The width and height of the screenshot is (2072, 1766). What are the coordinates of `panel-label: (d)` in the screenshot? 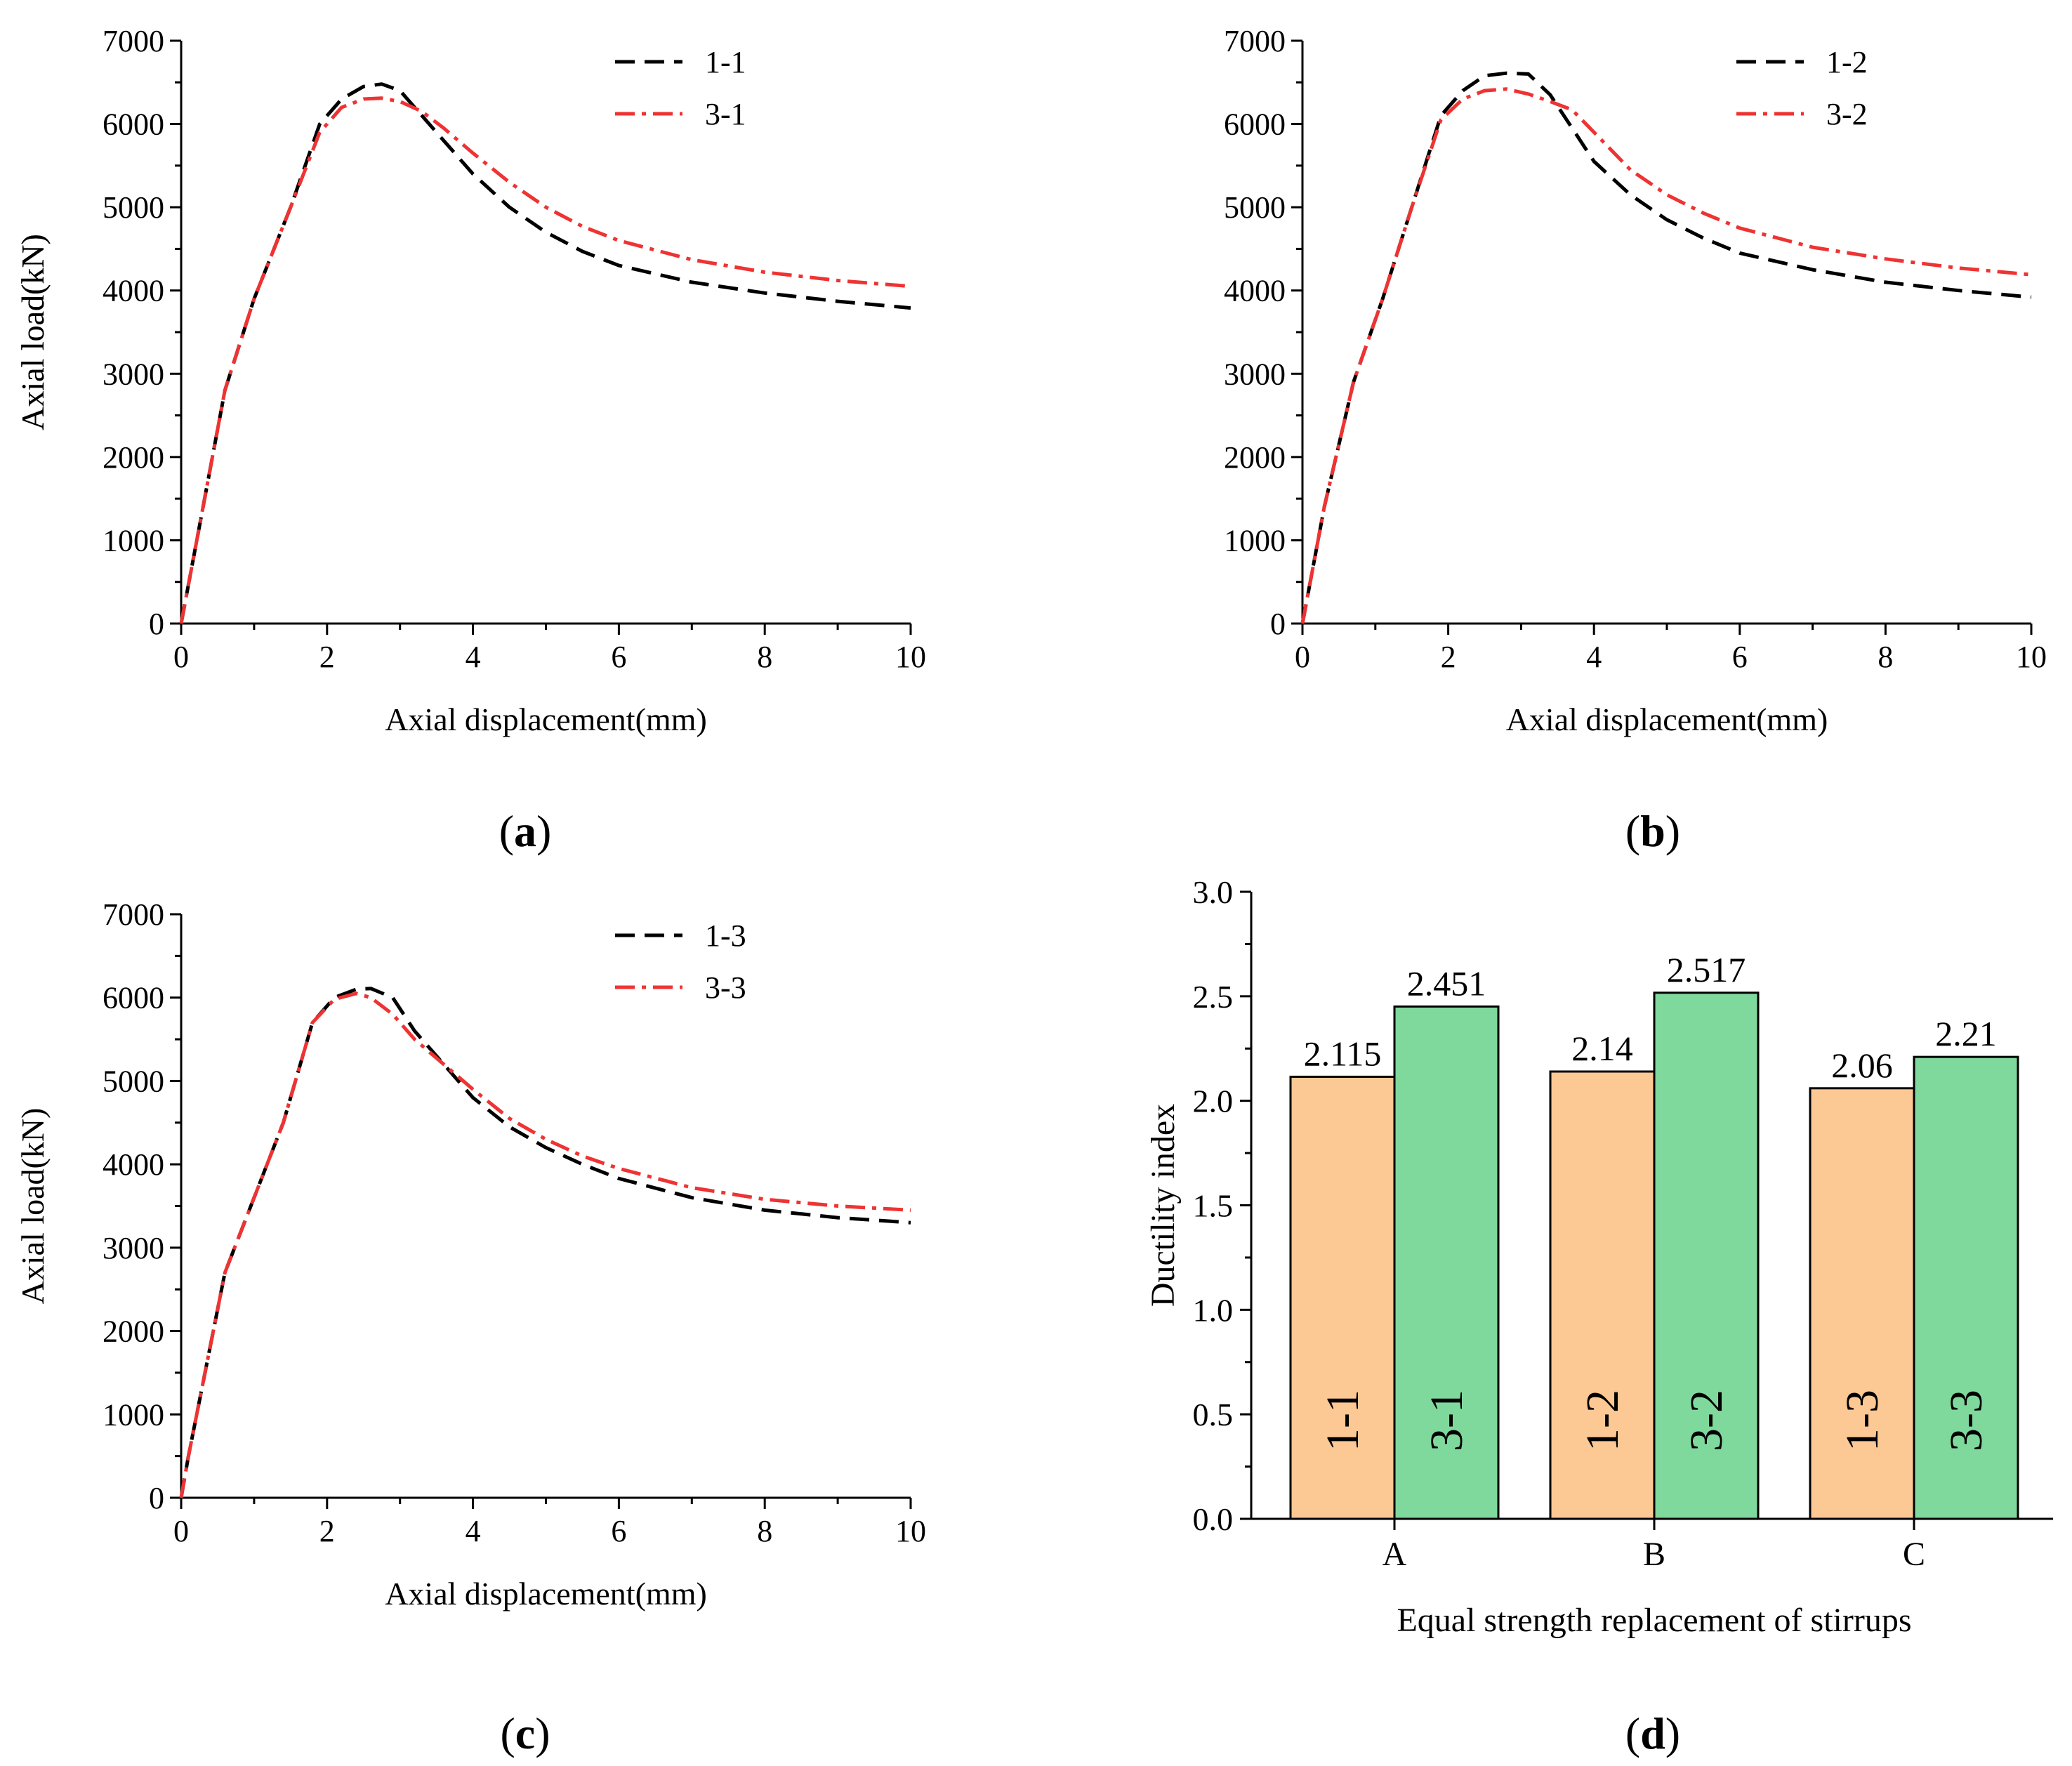 It's located at (1652, 1733).